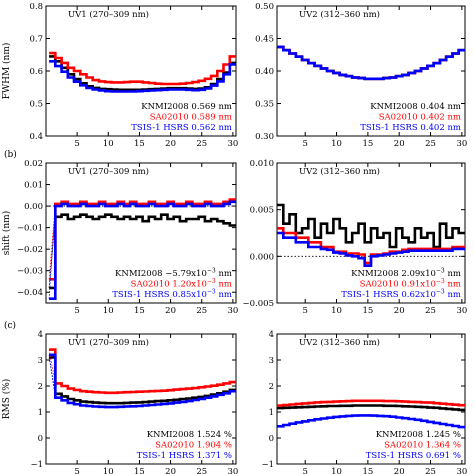 This screenshot has width=474, height=474. What do you see at coordinates (6, 71) in the screenshot?
I see `y-axis-label: FWHM (nm)` at bounding box center [6, 71].